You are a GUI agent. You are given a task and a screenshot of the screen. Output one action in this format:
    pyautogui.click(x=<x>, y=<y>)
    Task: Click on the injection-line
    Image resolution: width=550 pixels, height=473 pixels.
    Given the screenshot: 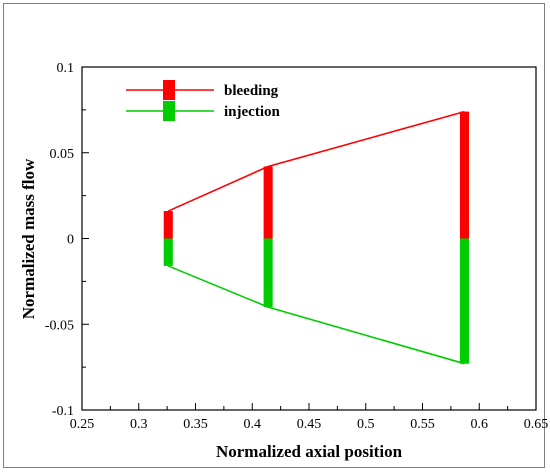 What is the action you would take?
    pyautogui.click(x=316, y=315)
    